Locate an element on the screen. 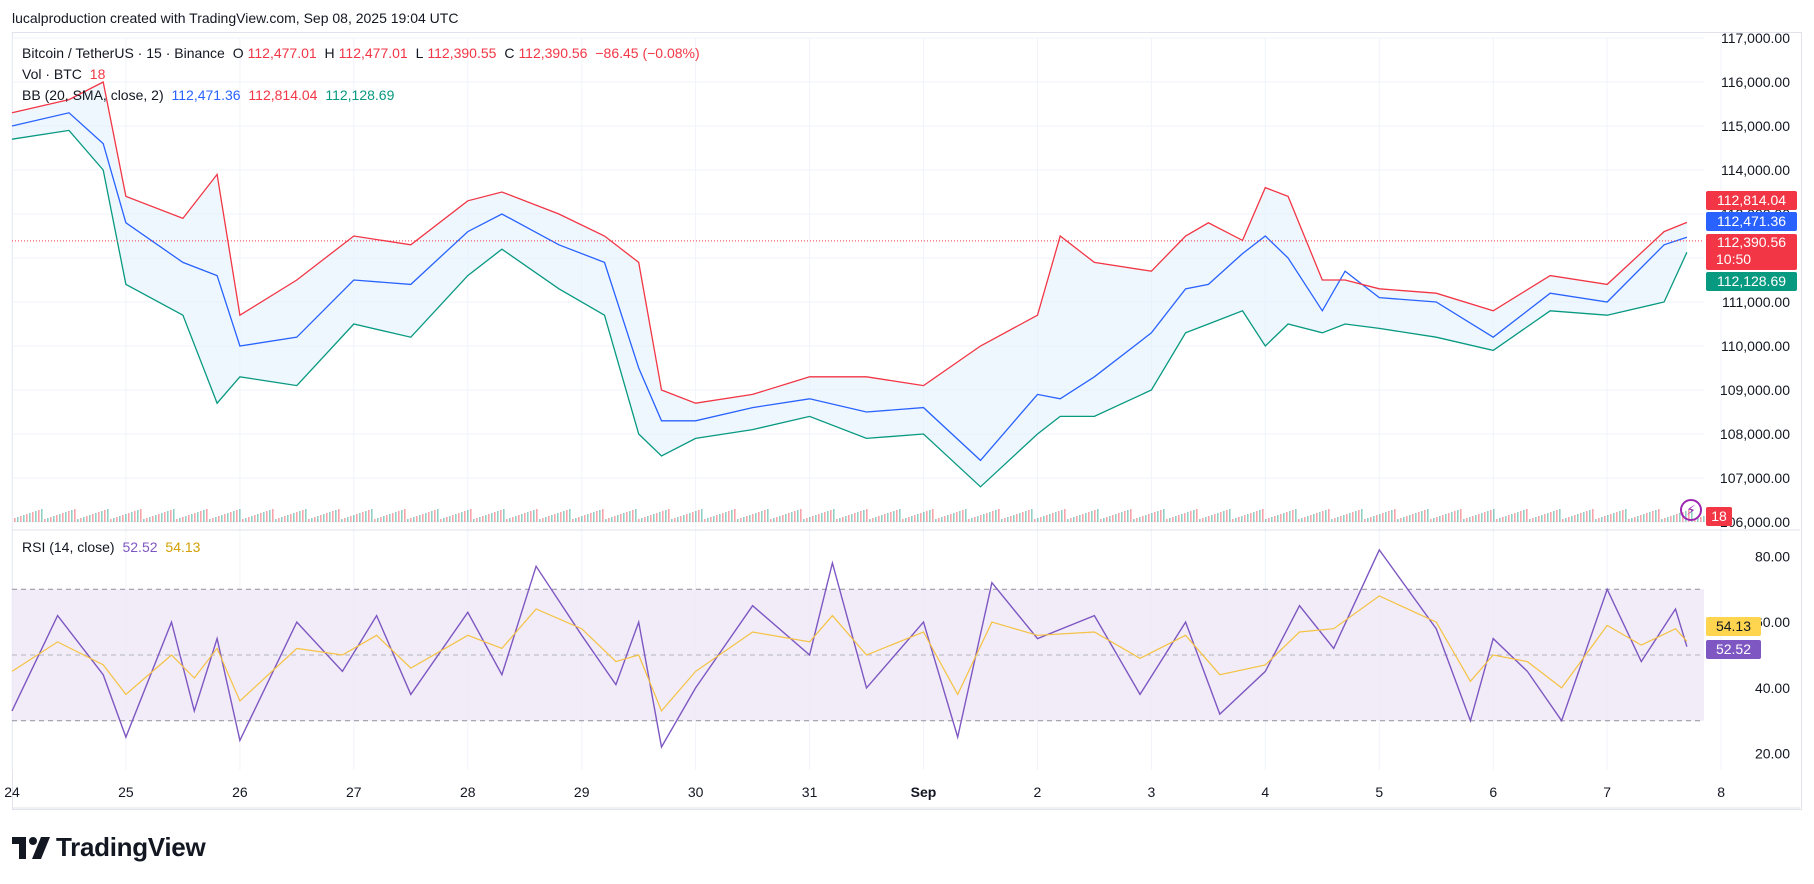 The height and width of the screenshot is (884, 1814). close-label: C is located at coordinates (509, 53).